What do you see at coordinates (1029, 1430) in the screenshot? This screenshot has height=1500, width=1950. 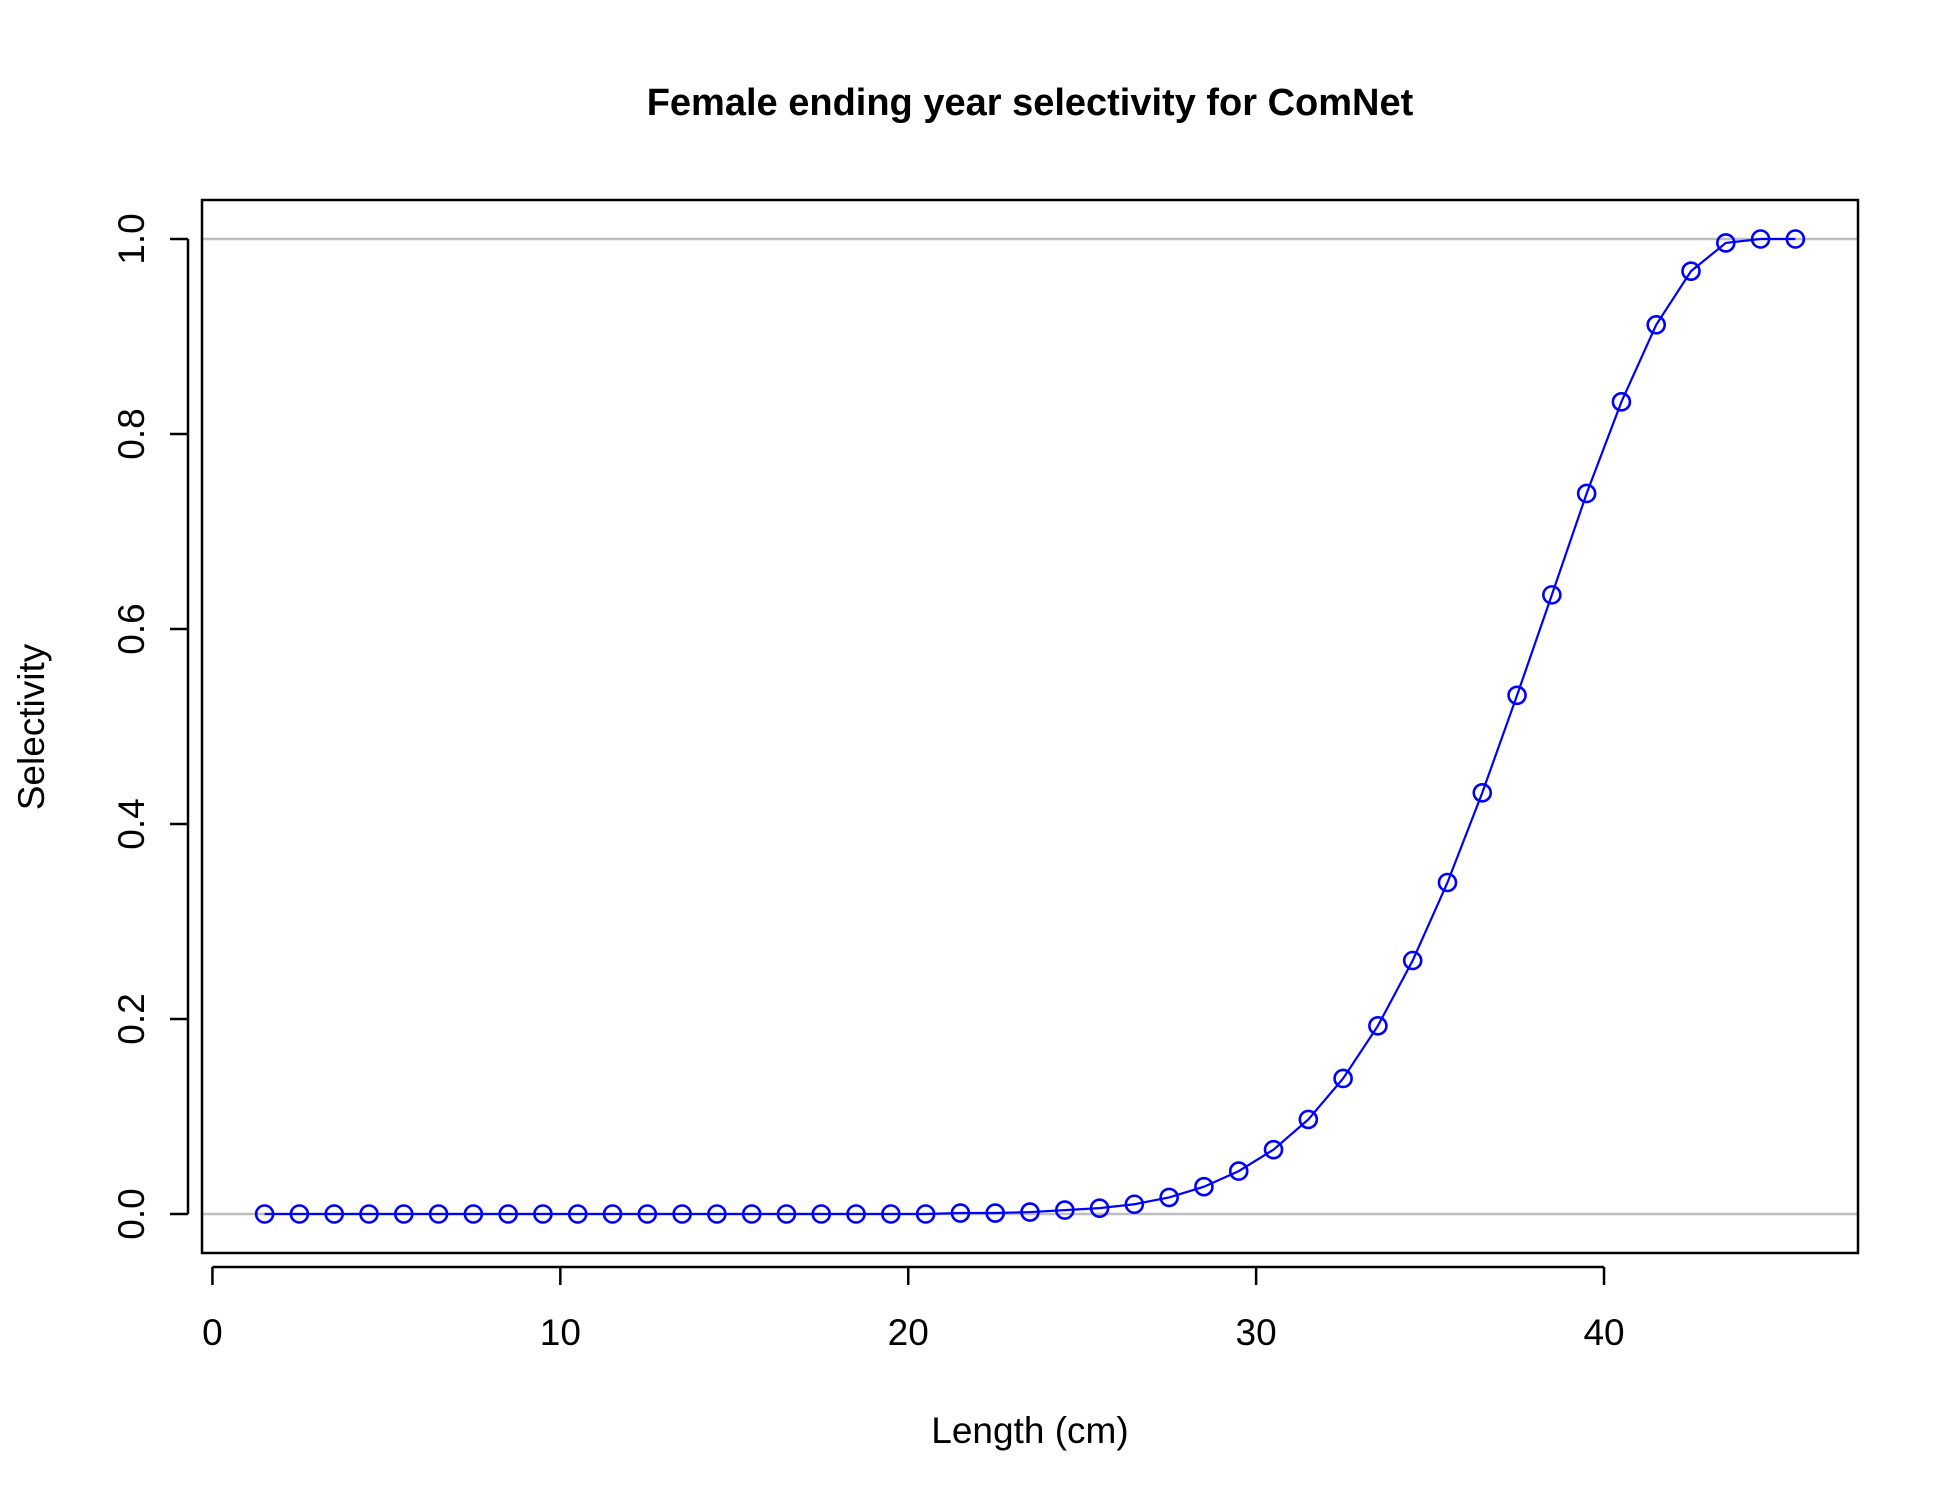 I see `x-axis-label: Length (cm)` at bounding box center [1029, 1430].